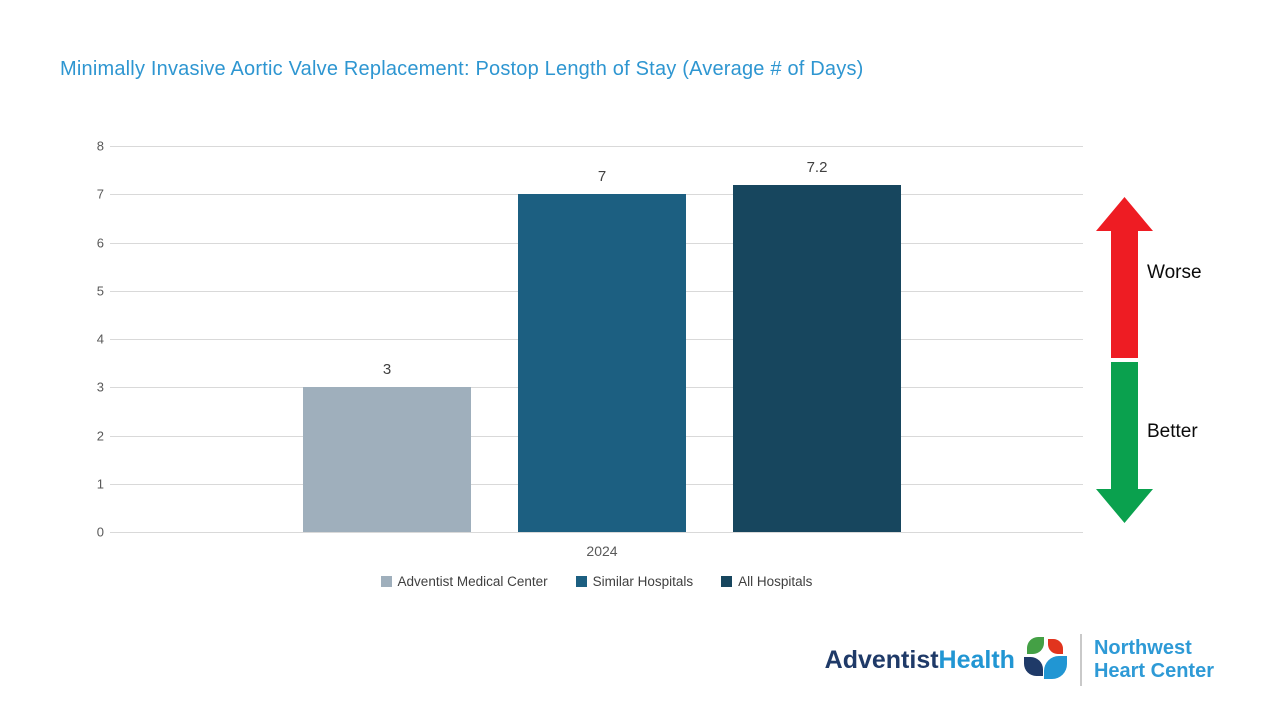 The width and height of the screenshot is (1280, 720). Describe the element at coordinates (52, 339) in the screenshot. I see `y-axis: 0 1 2 3 4 5 6 7 8` at that location.